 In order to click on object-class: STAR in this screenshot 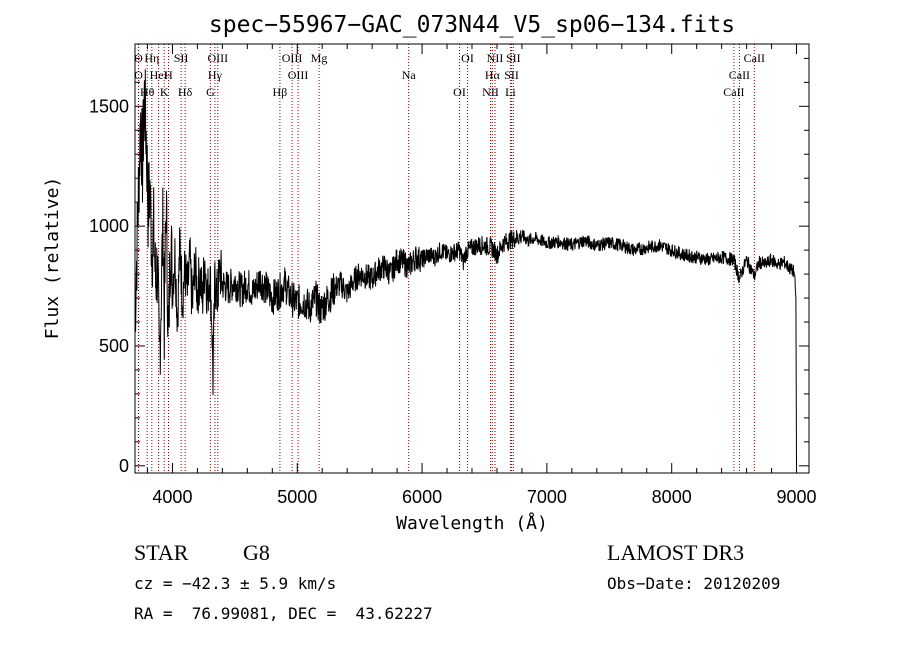, I will do `click(161, 552)`.